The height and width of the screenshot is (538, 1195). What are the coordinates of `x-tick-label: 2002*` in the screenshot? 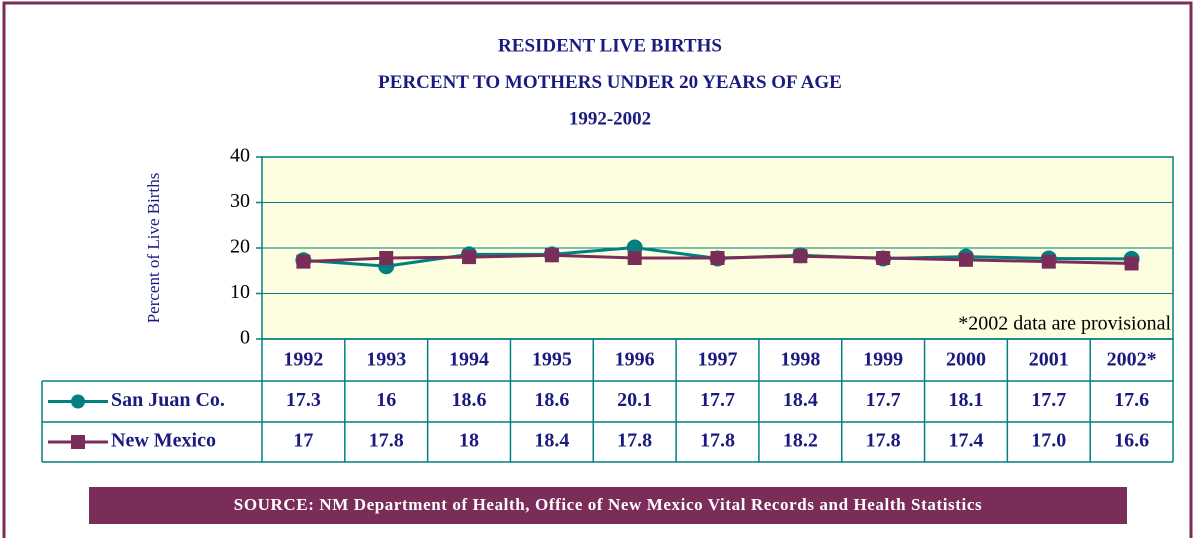 It's located at (1132, 360).